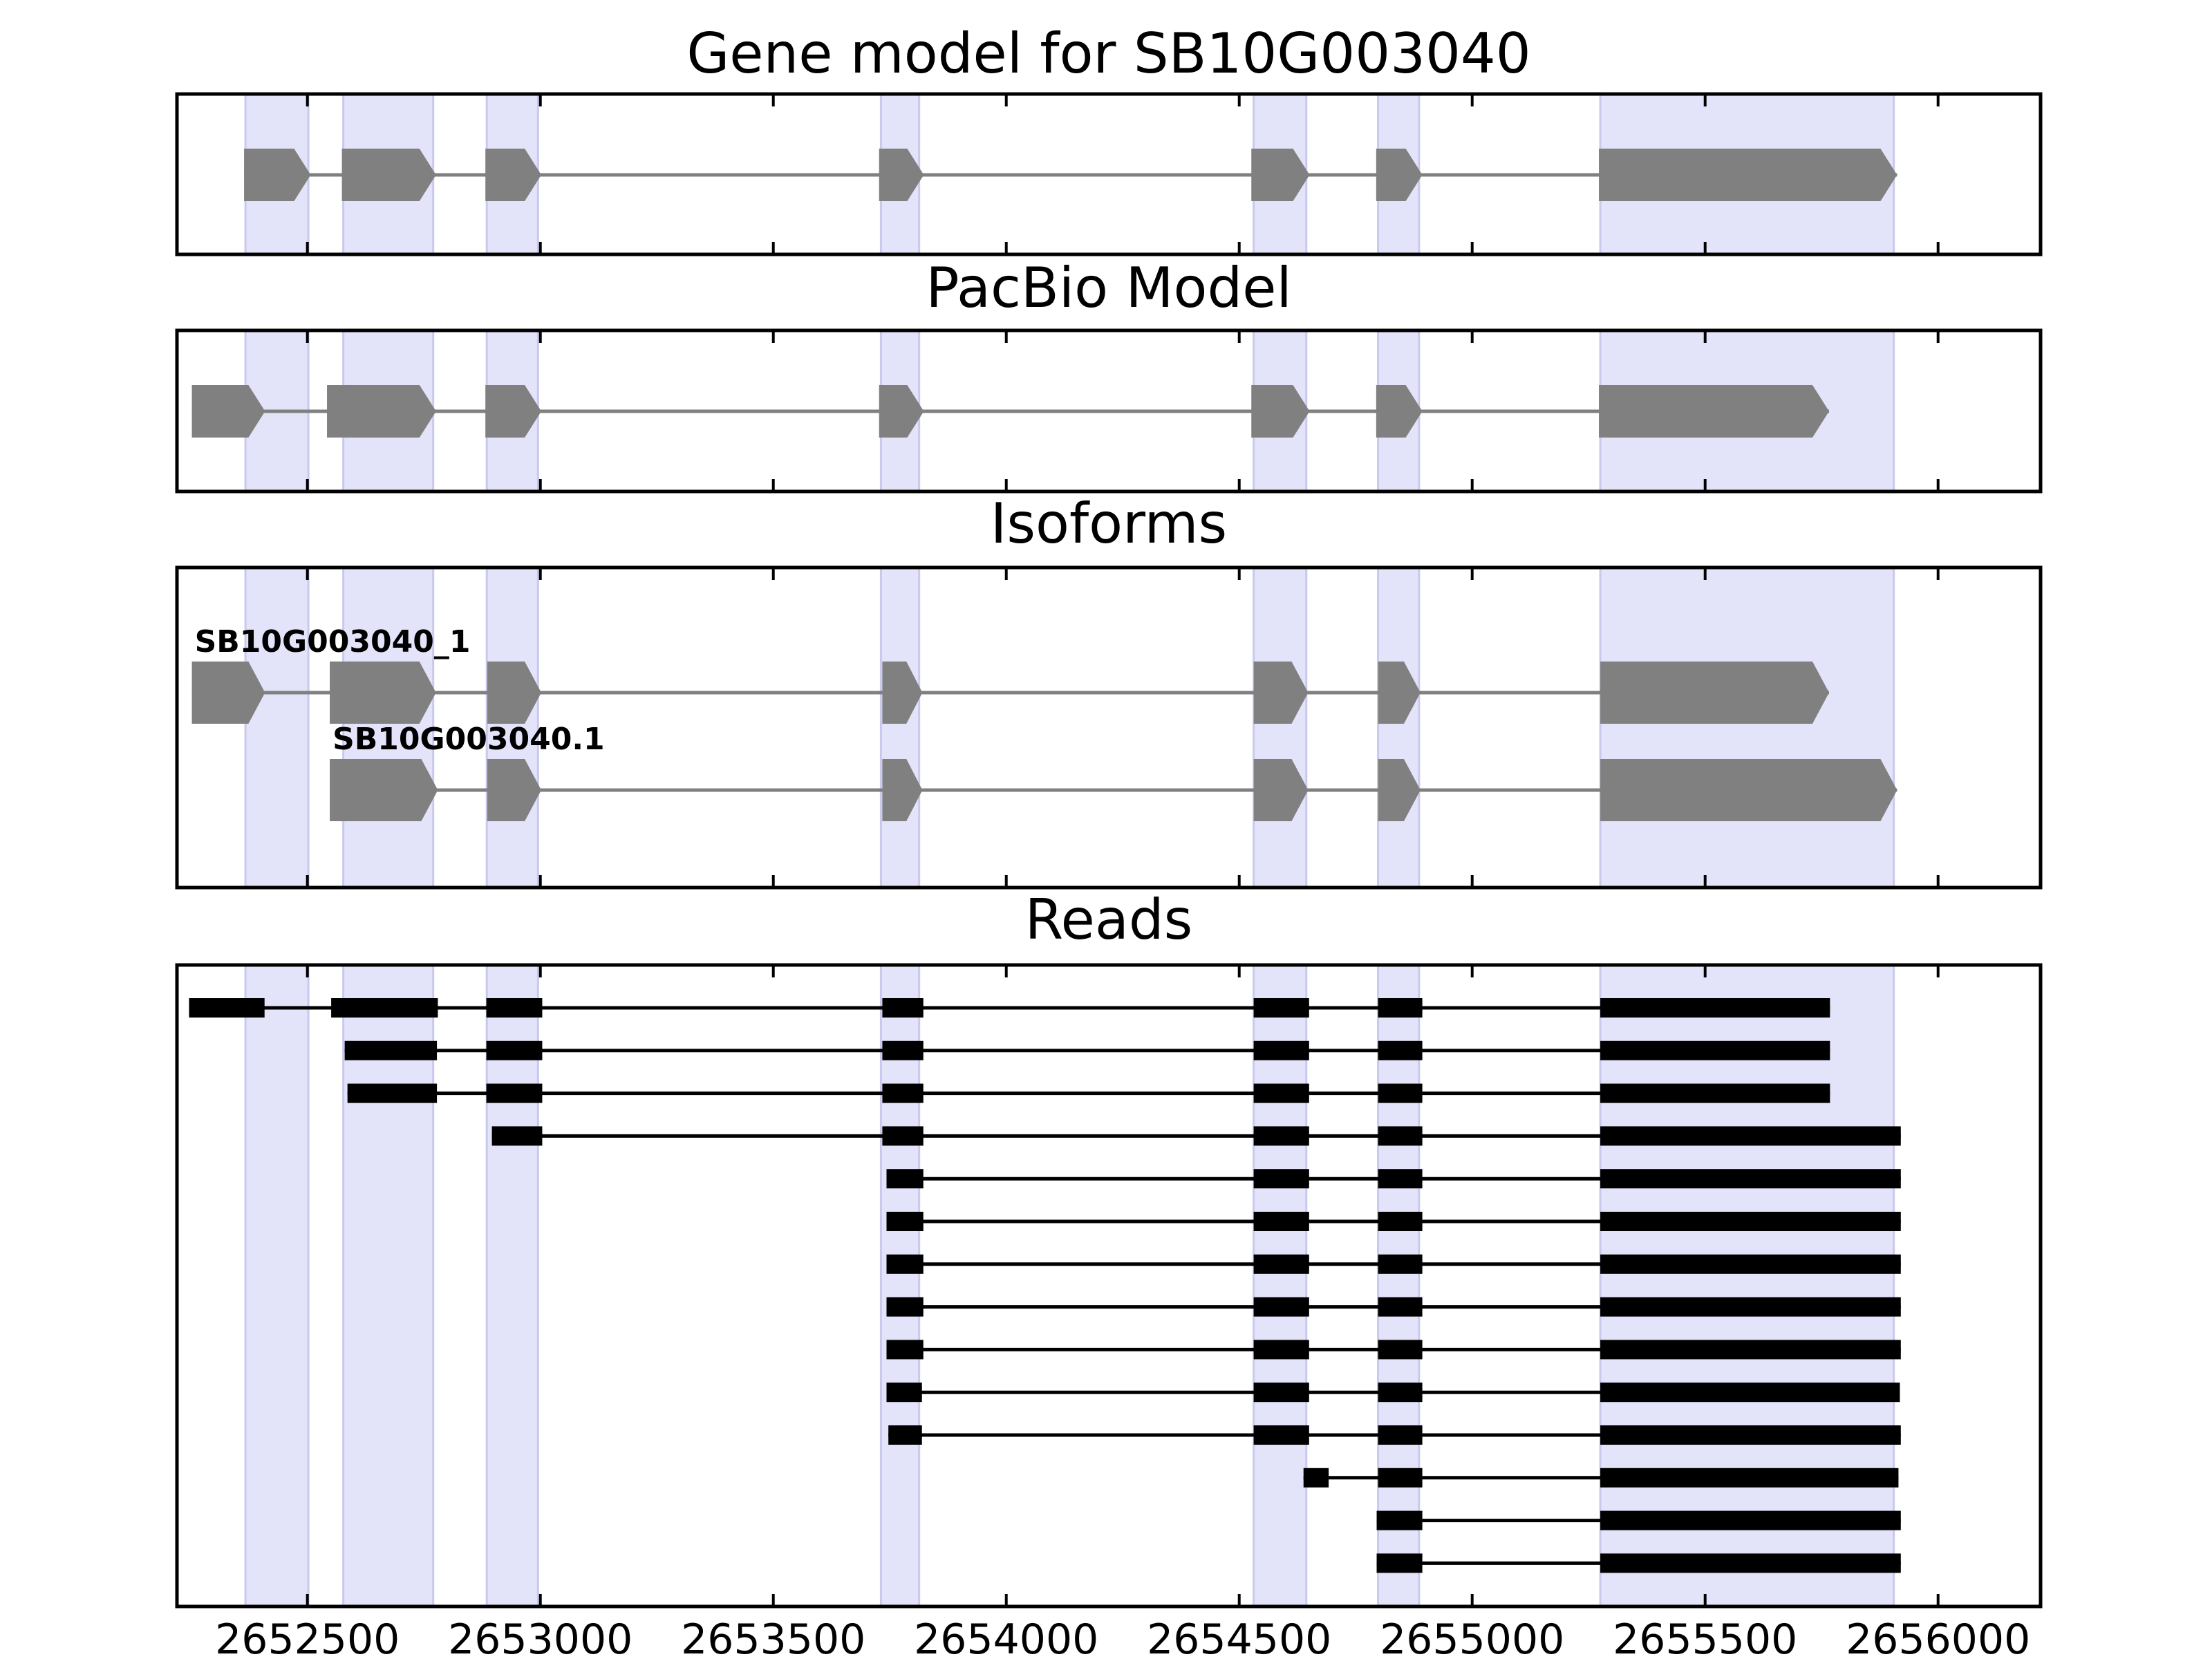 The image size is (2212, 1659). What do you see at coordinates (1108, 288) in the screenshot?
I see `pacbio-model-title: PacBio Model` at bounding box center [1108, 288].